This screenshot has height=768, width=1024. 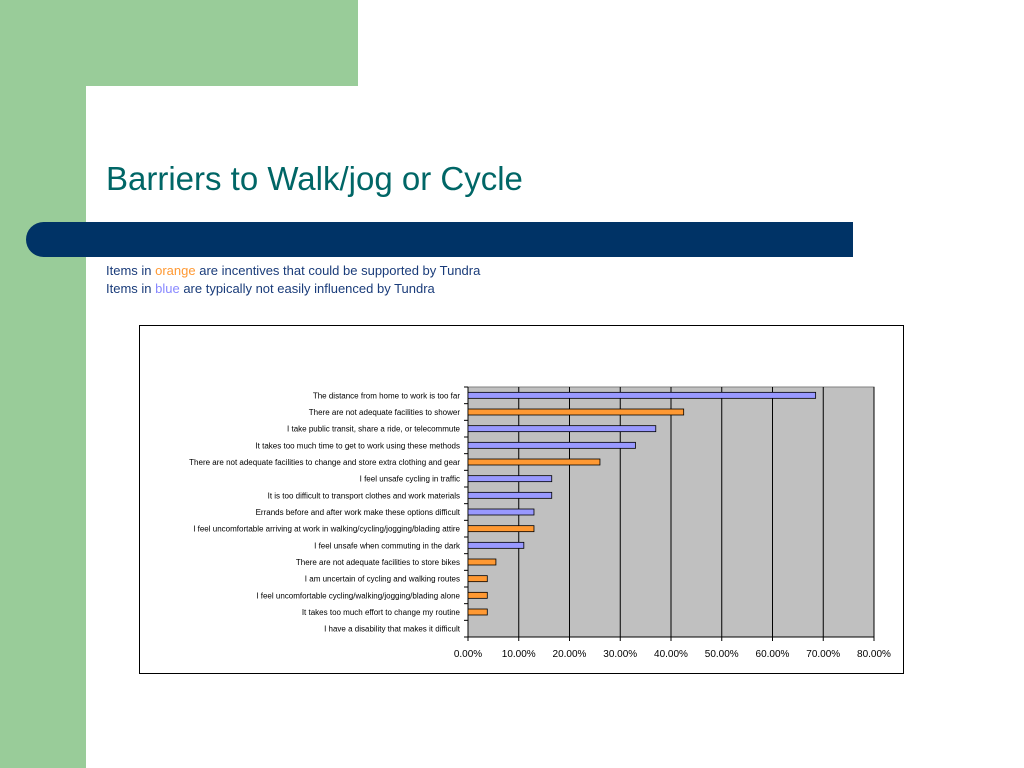 I want to click on x-tick-label: 50.00%, so click(x=722, y=654).